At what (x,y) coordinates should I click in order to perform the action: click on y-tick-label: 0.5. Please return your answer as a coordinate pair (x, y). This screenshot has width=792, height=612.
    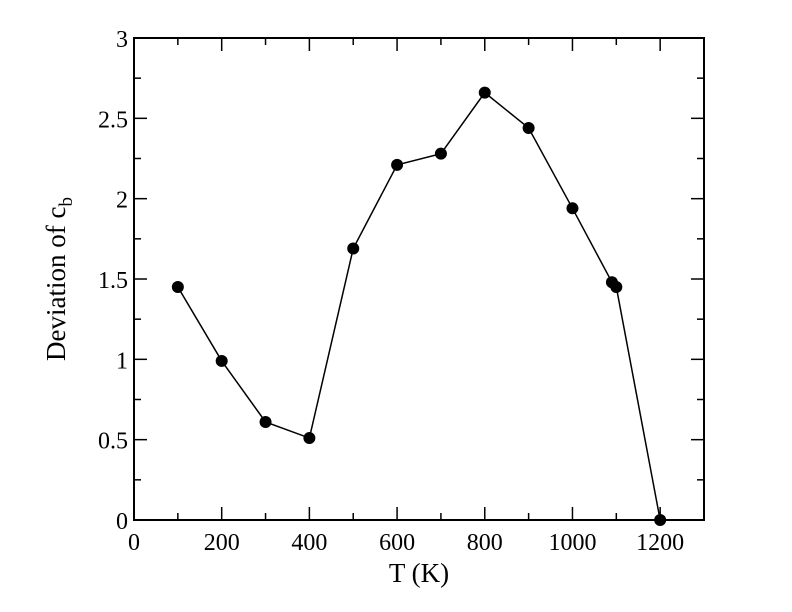
    Looking at the image, I should click on (113, 442).